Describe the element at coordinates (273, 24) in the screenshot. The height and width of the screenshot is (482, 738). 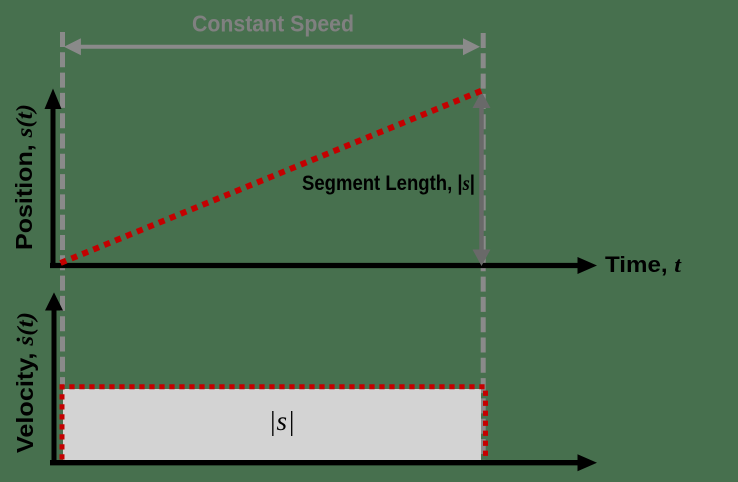
I see `svg-text: Constant Speed` at that location.